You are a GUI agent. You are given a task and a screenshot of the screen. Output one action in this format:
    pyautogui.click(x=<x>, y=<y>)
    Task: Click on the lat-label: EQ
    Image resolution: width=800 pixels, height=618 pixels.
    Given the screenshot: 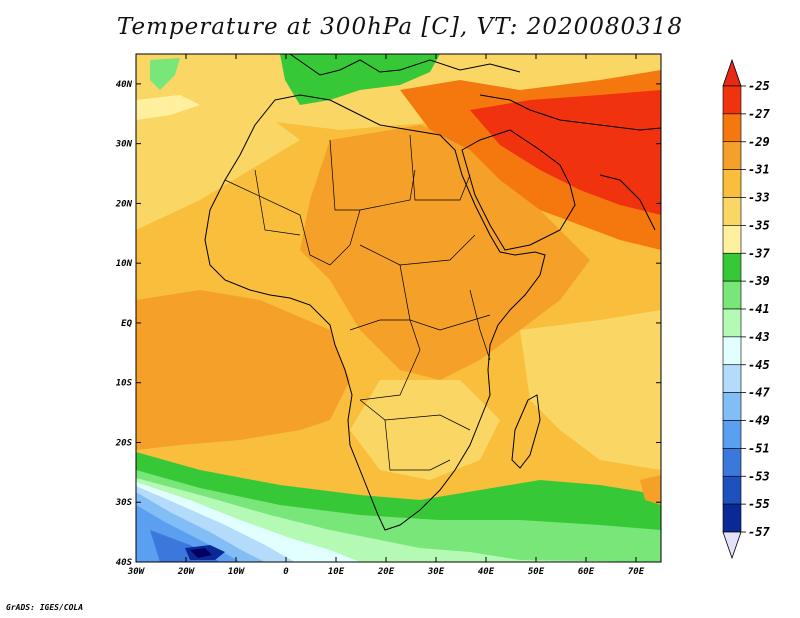 What is the action you would take?
    pyautogui.click(x=126, y=324)
    